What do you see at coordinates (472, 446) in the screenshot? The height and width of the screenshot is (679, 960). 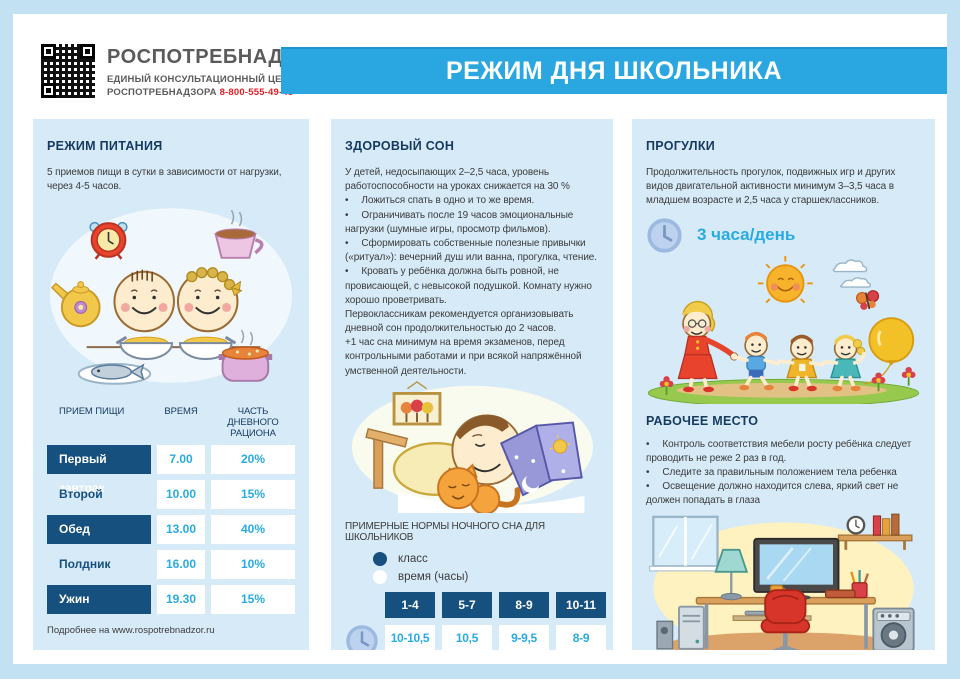 I see `sleeping-boy-illustration` at bounding box center [472, 446].